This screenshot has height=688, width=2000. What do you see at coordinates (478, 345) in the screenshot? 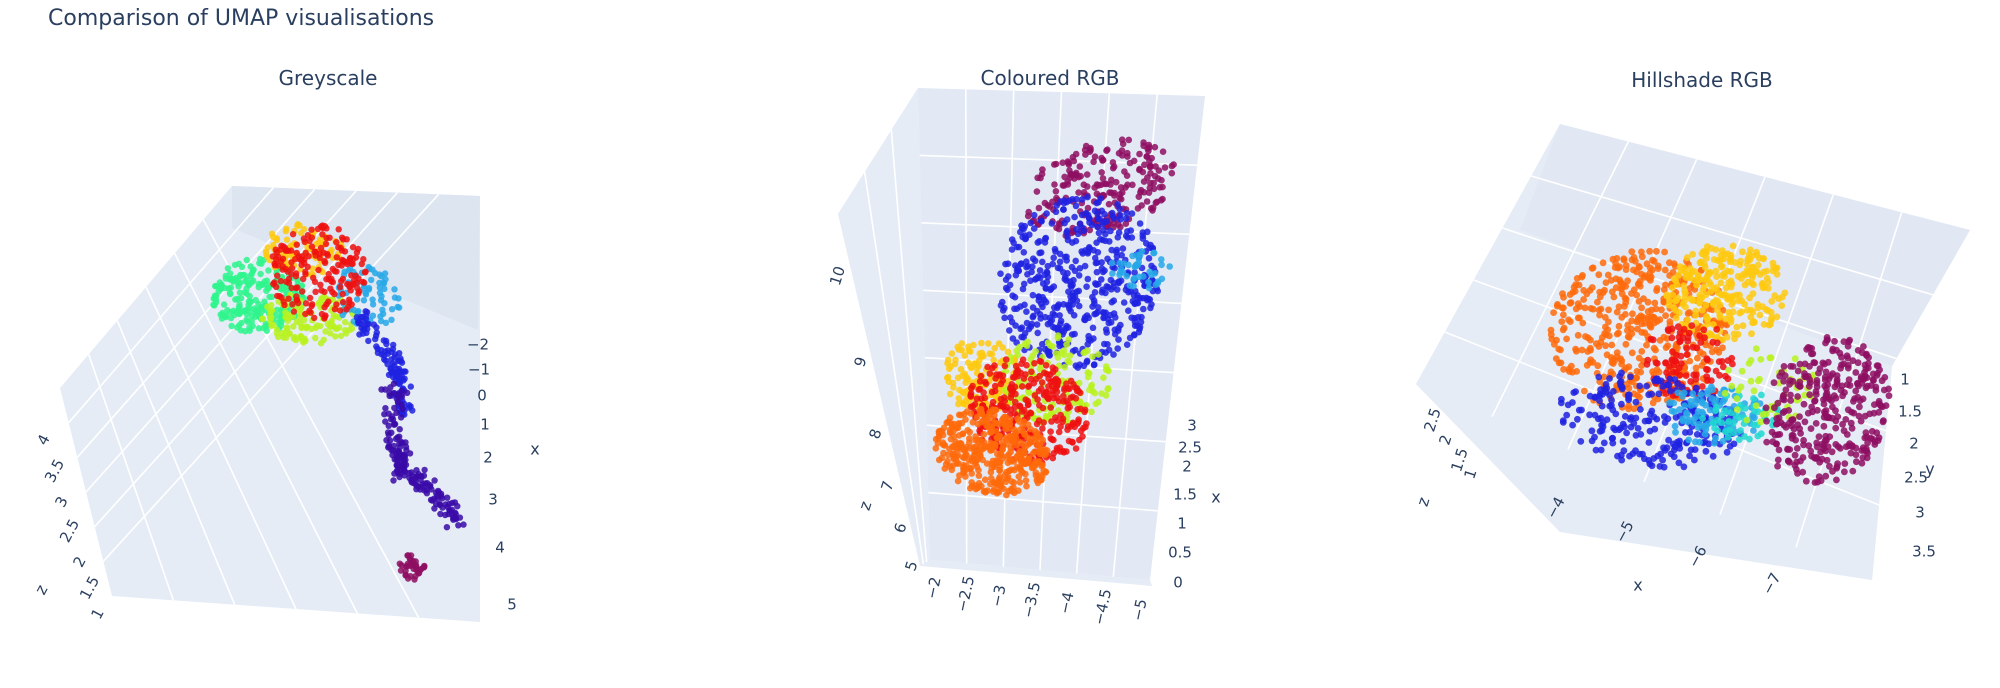
I see `x-tick-label: −2` at bounding box center [478, 345].